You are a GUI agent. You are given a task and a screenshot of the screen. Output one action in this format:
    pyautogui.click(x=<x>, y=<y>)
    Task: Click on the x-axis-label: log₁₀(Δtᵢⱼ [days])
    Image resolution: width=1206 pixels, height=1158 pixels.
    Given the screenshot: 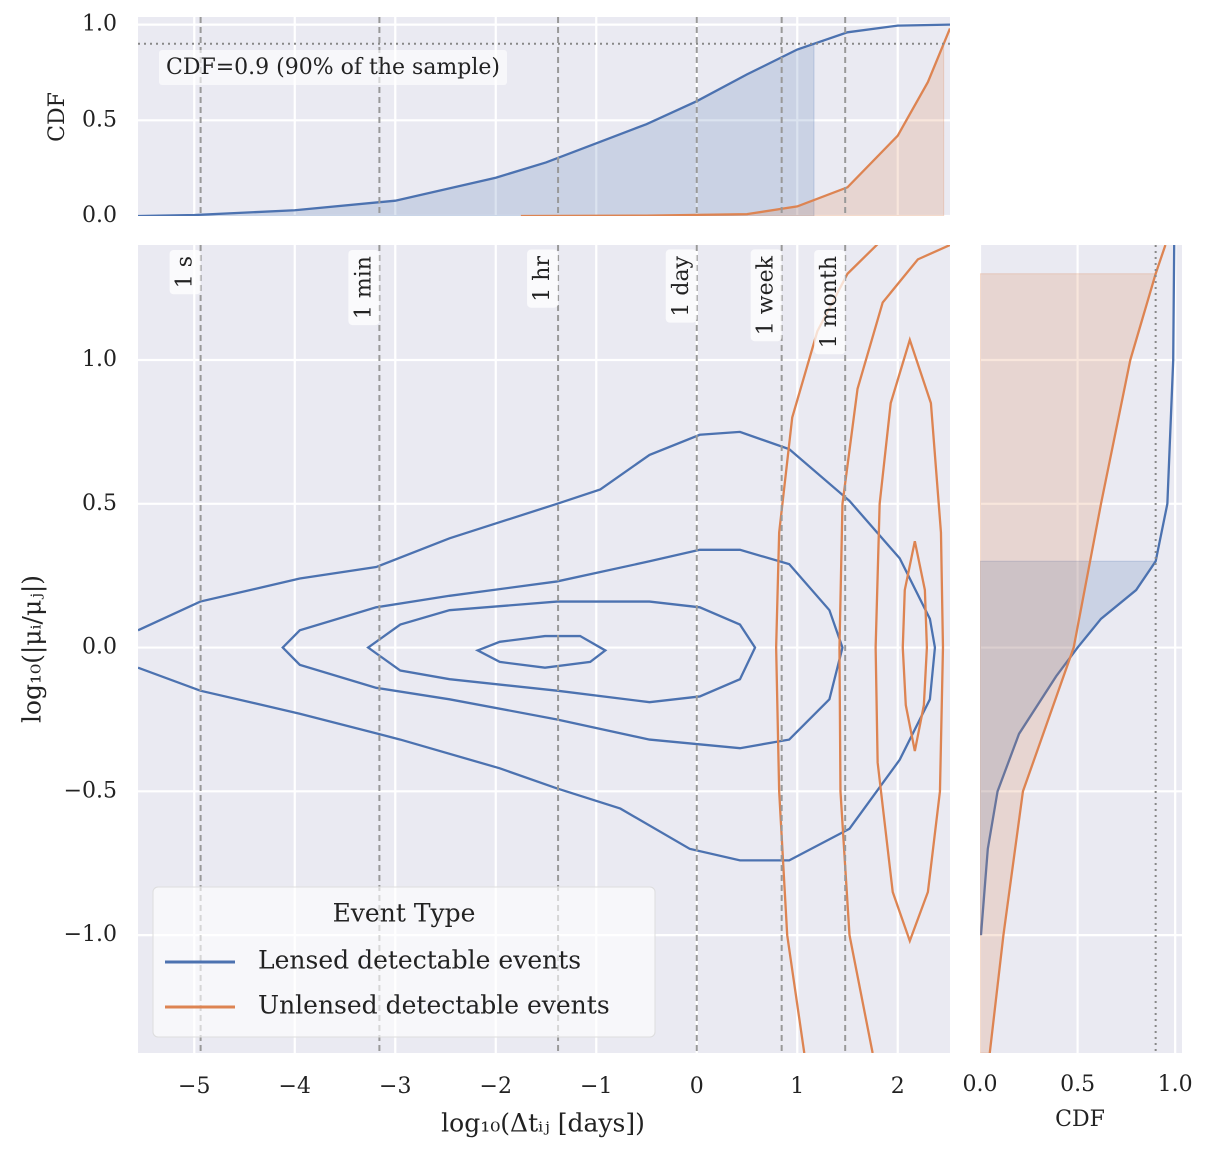 What is the action you would take?
    pyautogui.click(x=543, y=1123)
    